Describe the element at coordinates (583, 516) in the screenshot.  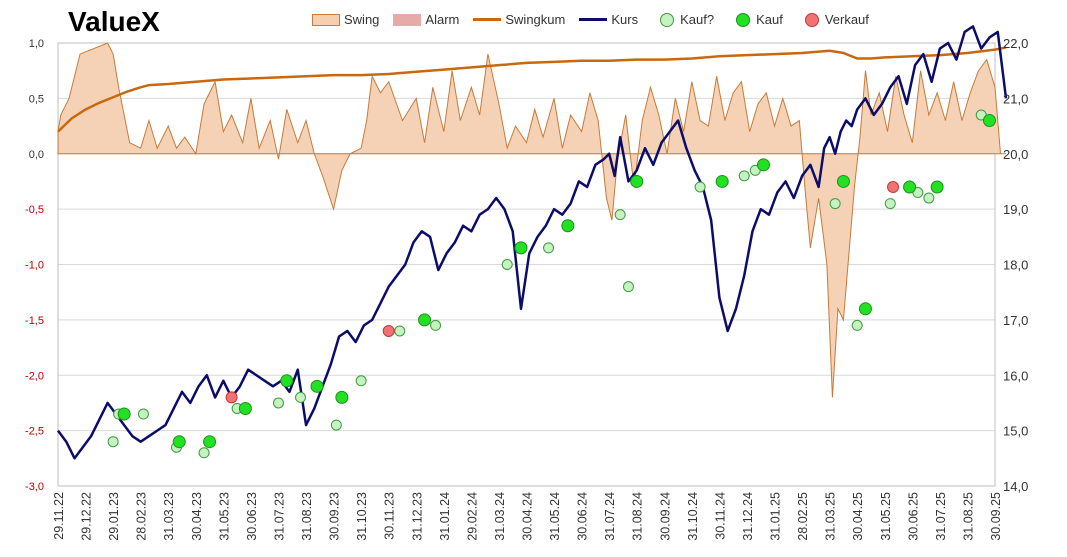
I see `x-tick-label: 30.06.24` at that location.